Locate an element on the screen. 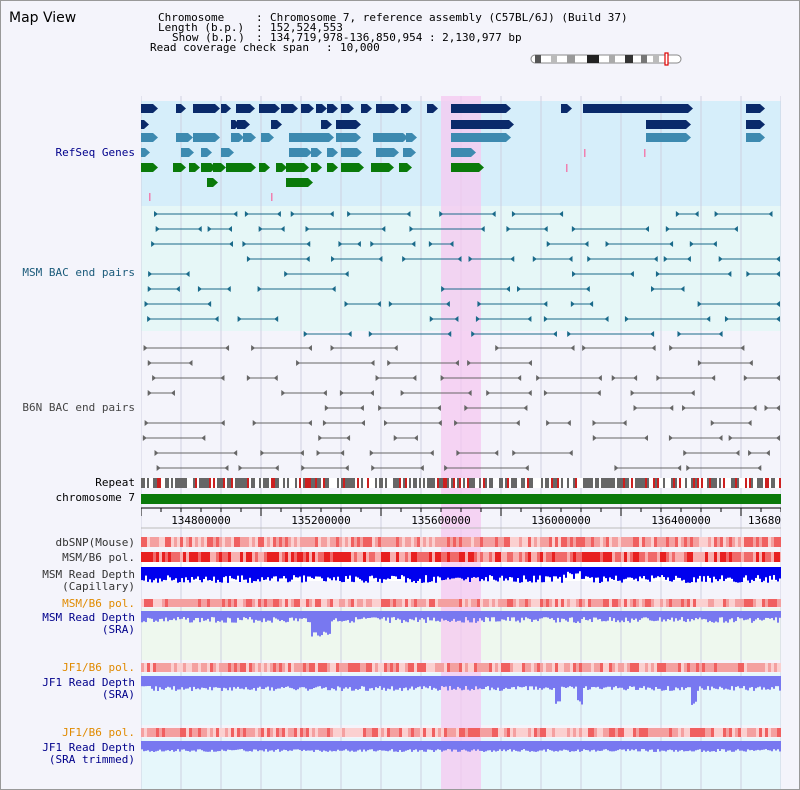  chromosome-ideogram is located at coordinates (609, 59).